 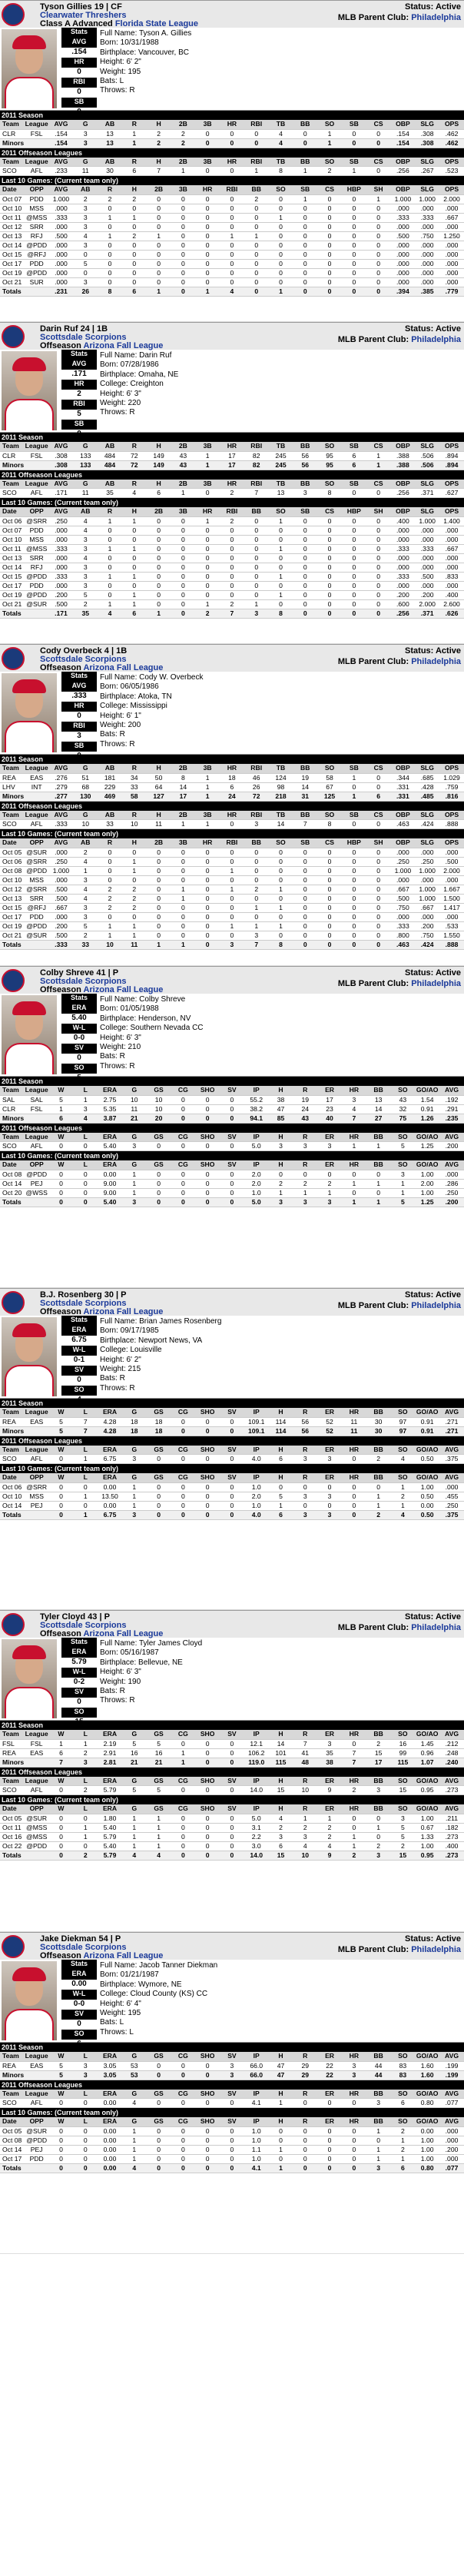 I want to click on player-name: Tyler Cloyd, so click(x=63, y=1617).